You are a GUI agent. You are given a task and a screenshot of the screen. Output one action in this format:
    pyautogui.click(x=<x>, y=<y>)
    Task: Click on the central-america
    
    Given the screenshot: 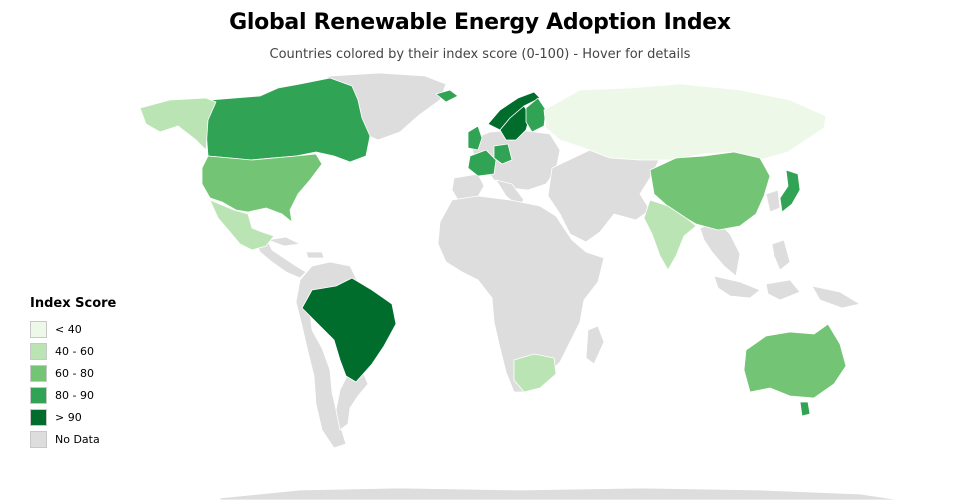 What is the action you would take?
    pyautogui.click(x=280, y=258)
    